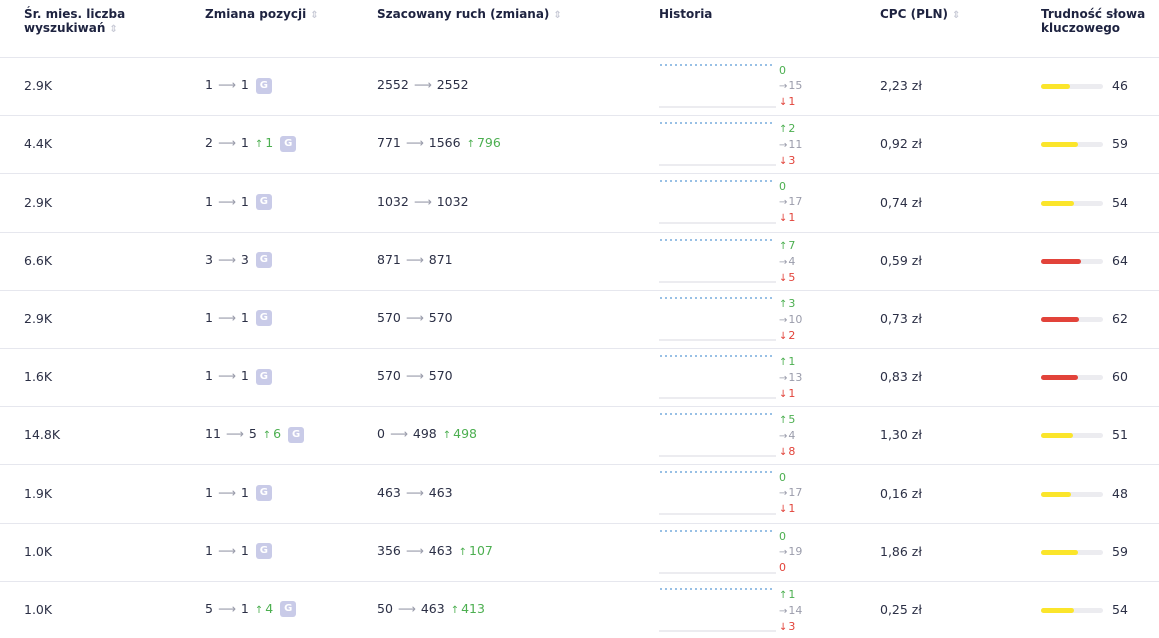 The width and height of the screenshot is (1159, 638). What do you see at coordinates (481, 550) in the screenshot?
I see `change-value: 107` at bounding box center [481, 550].